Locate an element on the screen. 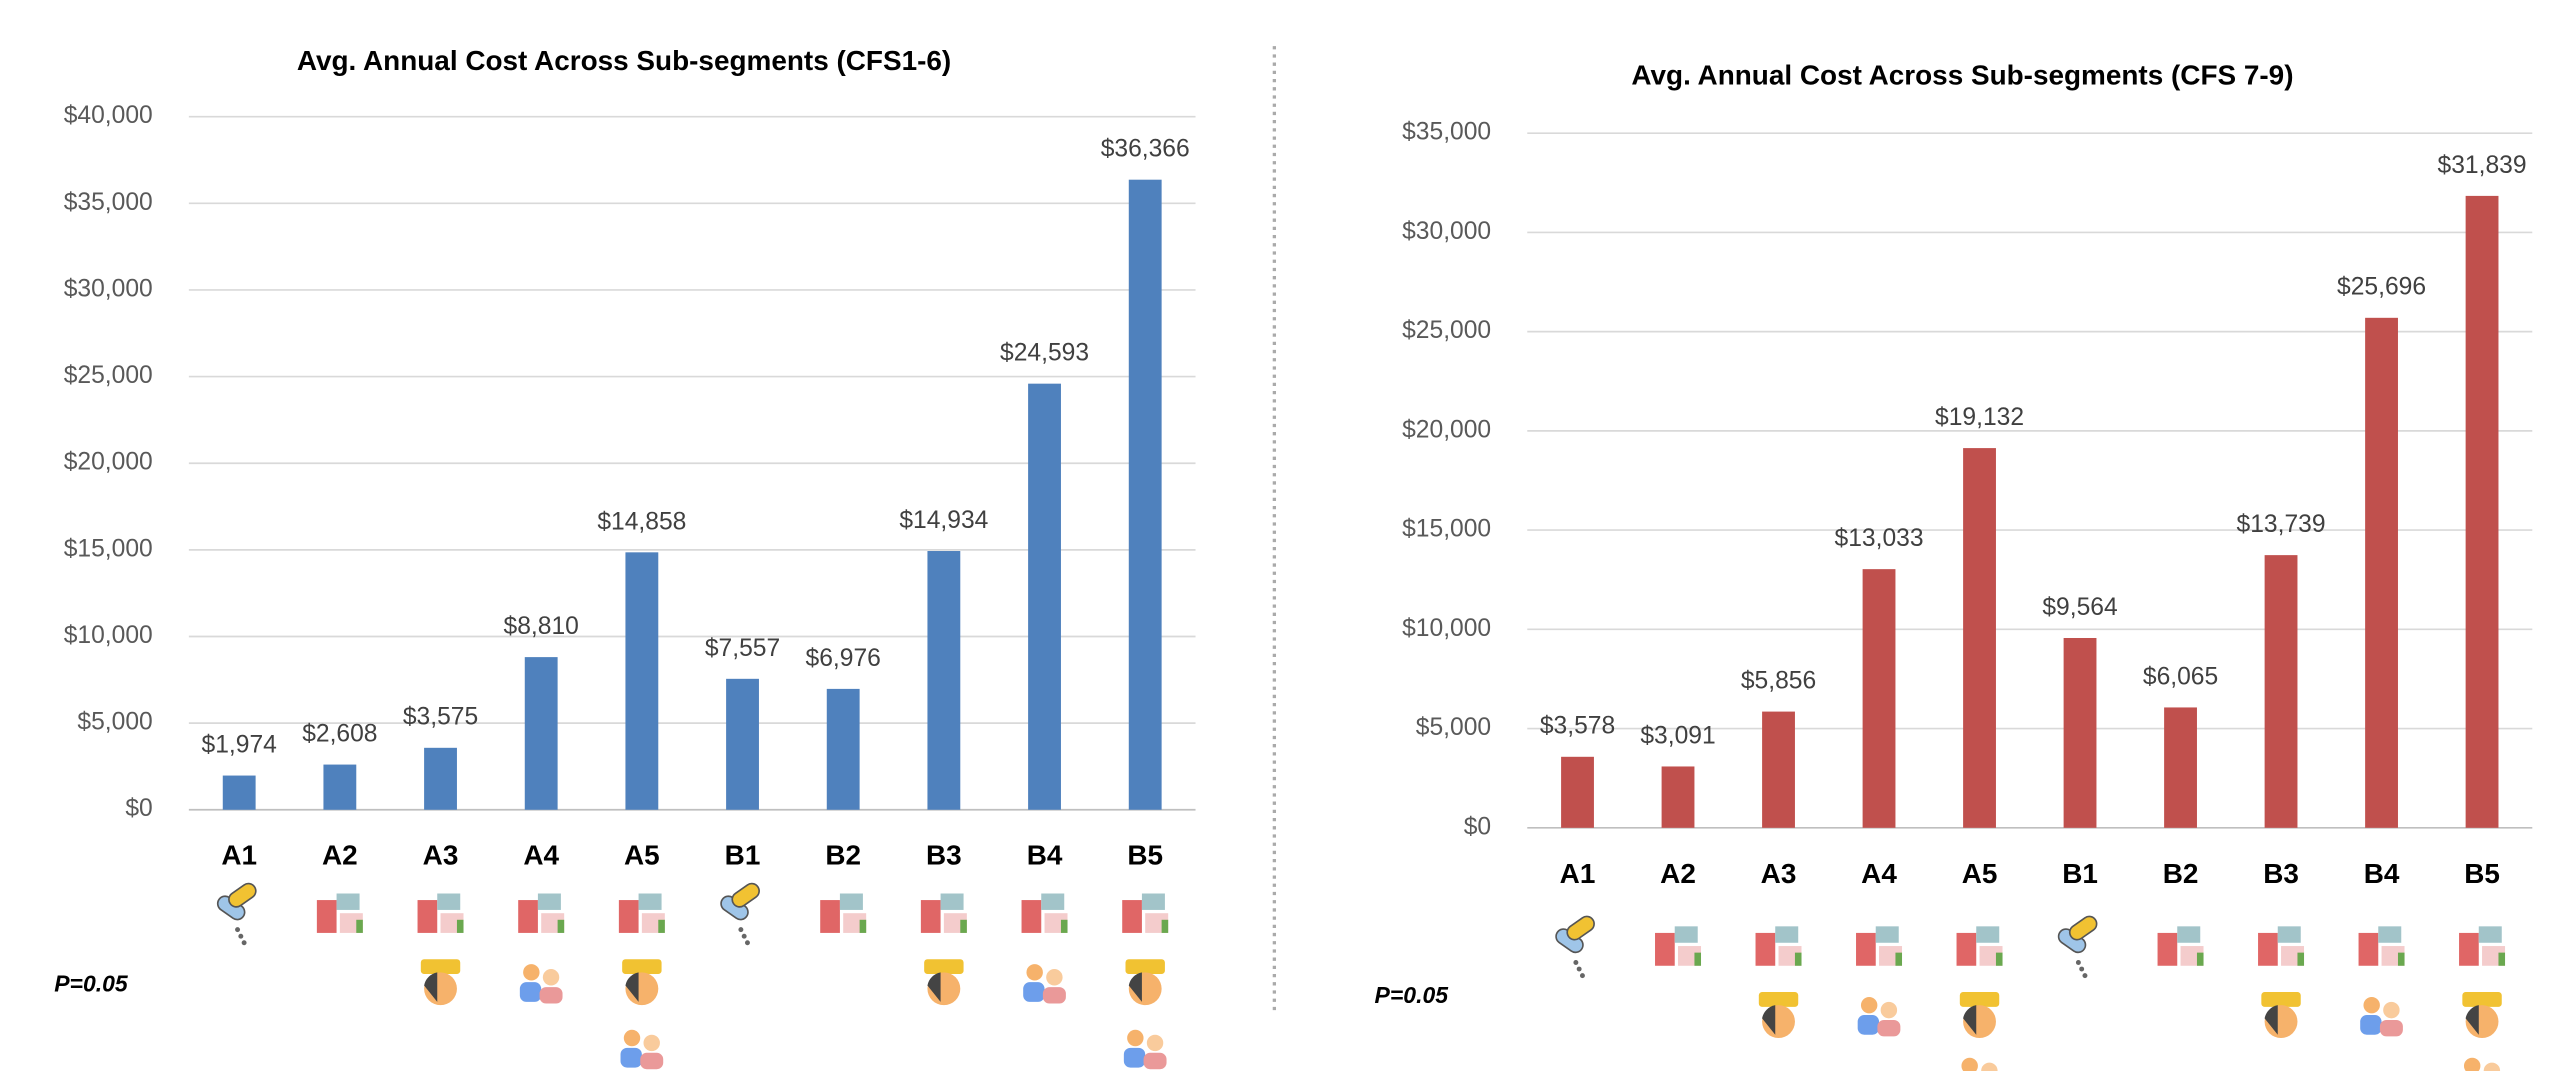  value-label: $6,976 is located at coordinates (843, 658).